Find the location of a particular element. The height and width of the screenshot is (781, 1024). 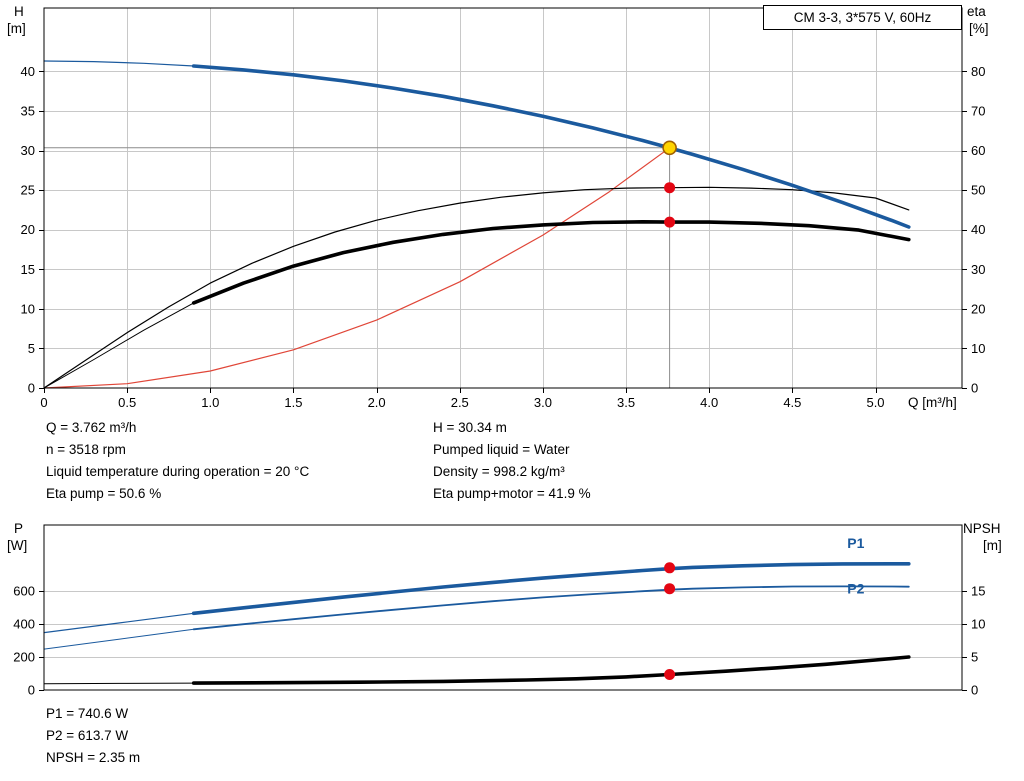

y-left-tick-label: 20 is located at coordinates (28, 229).